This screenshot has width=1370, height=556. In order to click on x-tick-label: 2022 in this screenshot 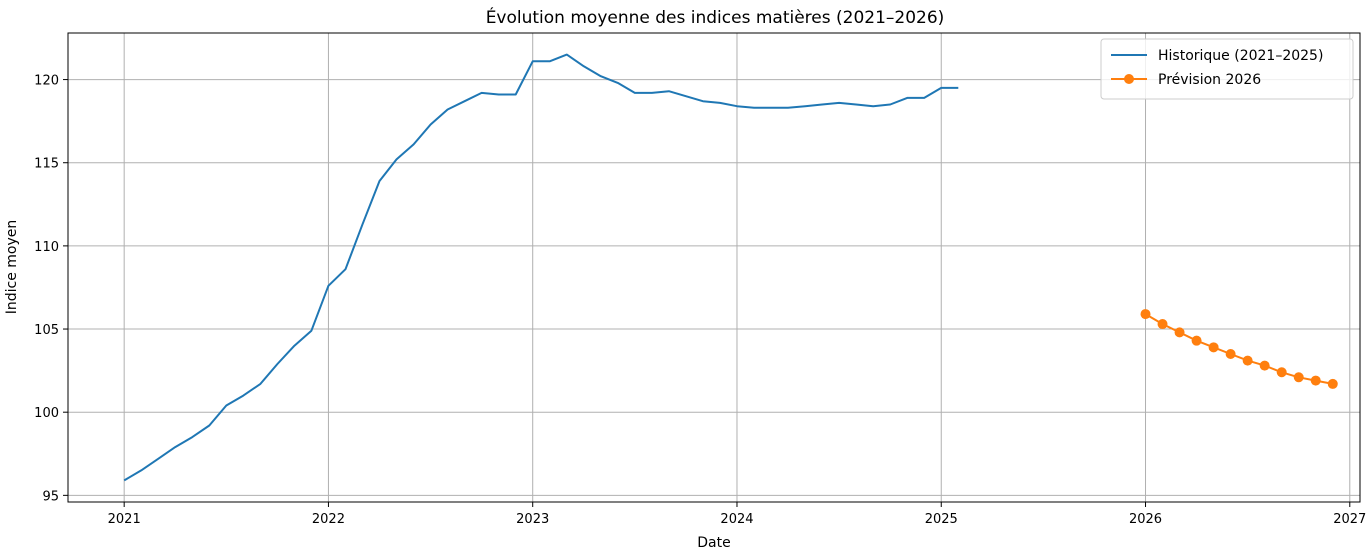, I will do `click(328, 519)`.